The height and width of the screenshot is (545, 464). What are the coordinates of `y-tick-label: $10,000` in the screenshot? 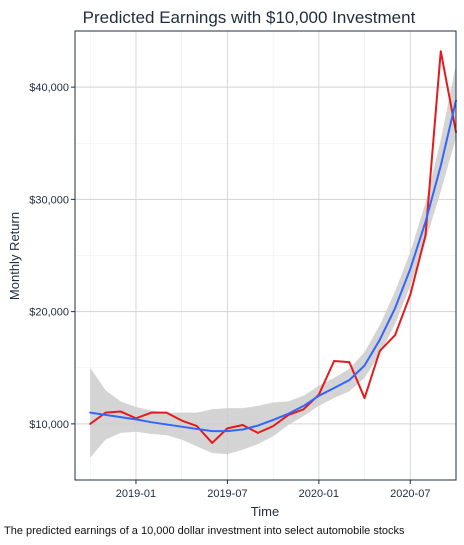 It's located at (49, 425).